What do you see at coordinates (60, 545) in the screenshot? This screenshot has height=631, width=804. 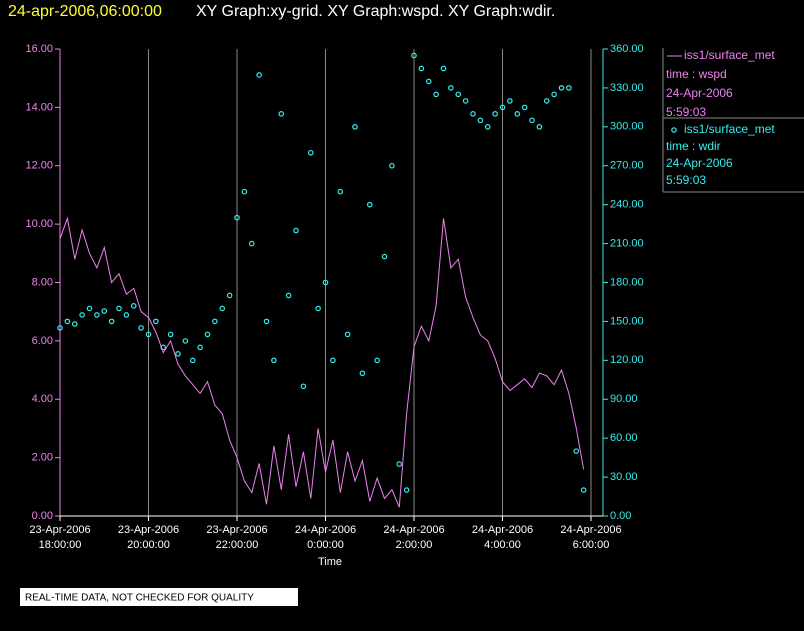 I see `x-tick-label: 18:00:00` at bounding box center [60, 545].